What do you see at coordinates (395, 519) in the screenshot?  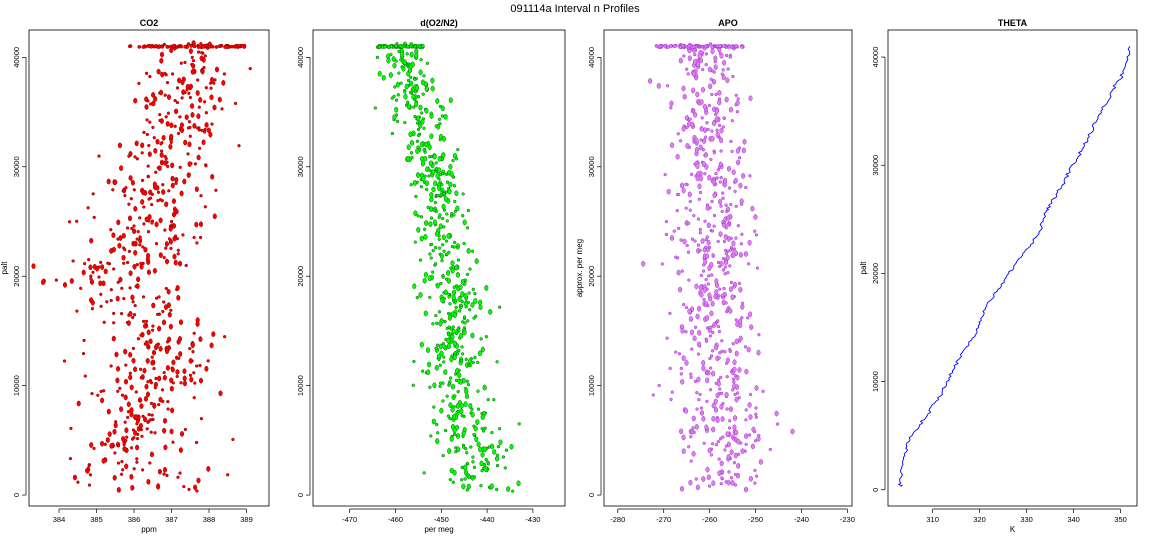 I see `x-tick-label: -460` at bounding box center [395, 519].